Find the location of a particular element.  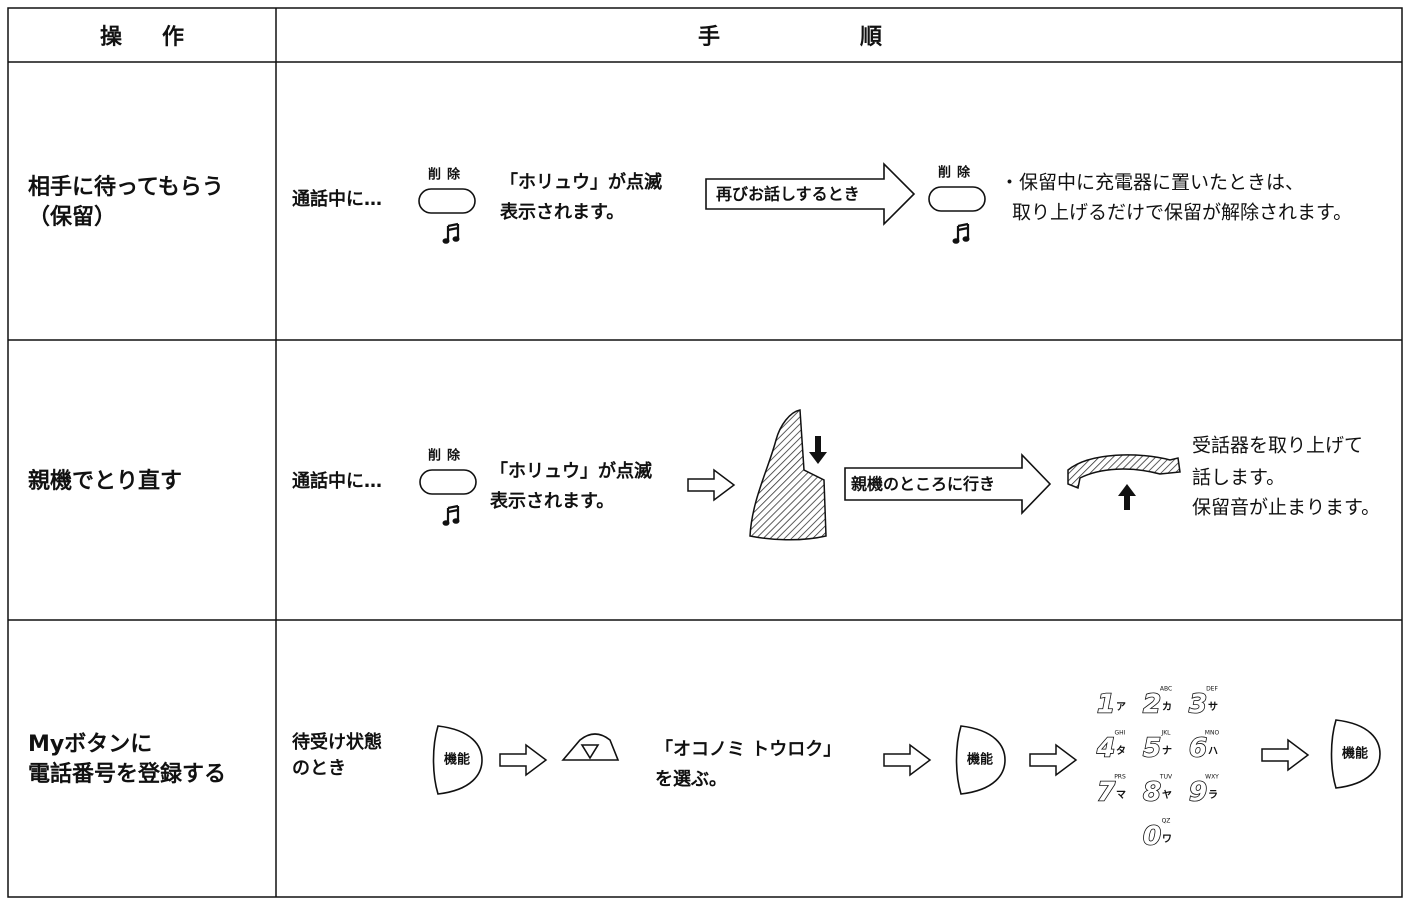

key-letters: GHI is located at coordinates (1120, 733).